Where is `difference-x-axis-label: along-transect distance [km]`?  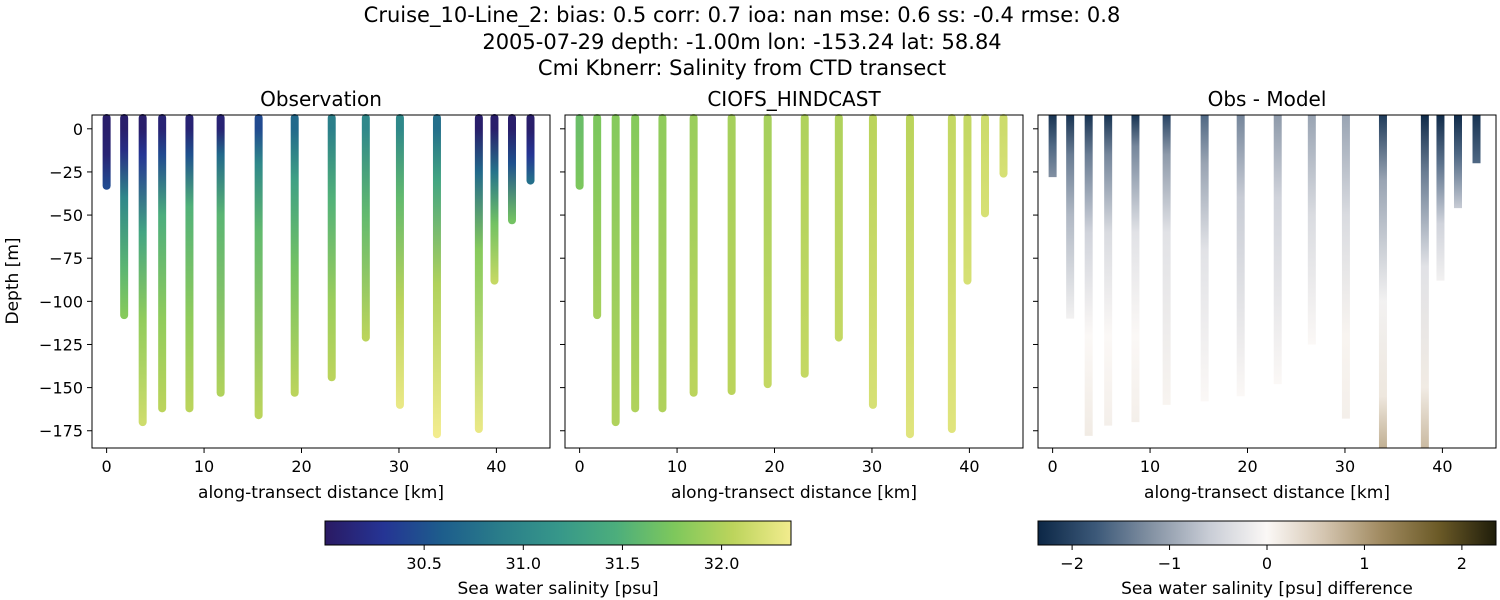
difference-x-axis-label: along-transect distance [km] is located at coordinates (1267, 493).